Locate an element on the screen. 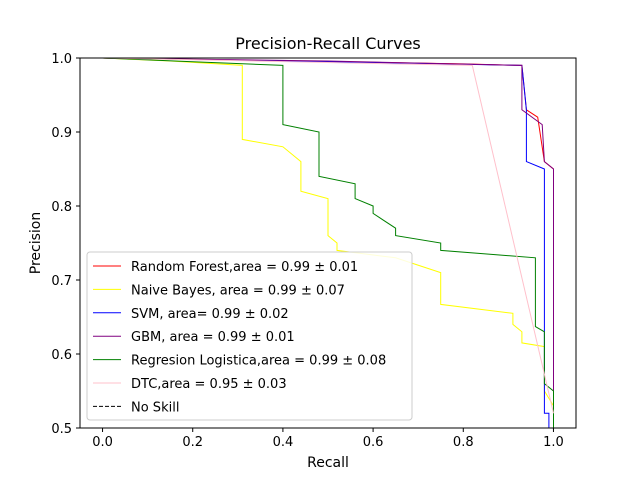  legend-label-4: Regresion Logistica,area = 0.99 ± 0.08 is located at coordinates (258, 361).